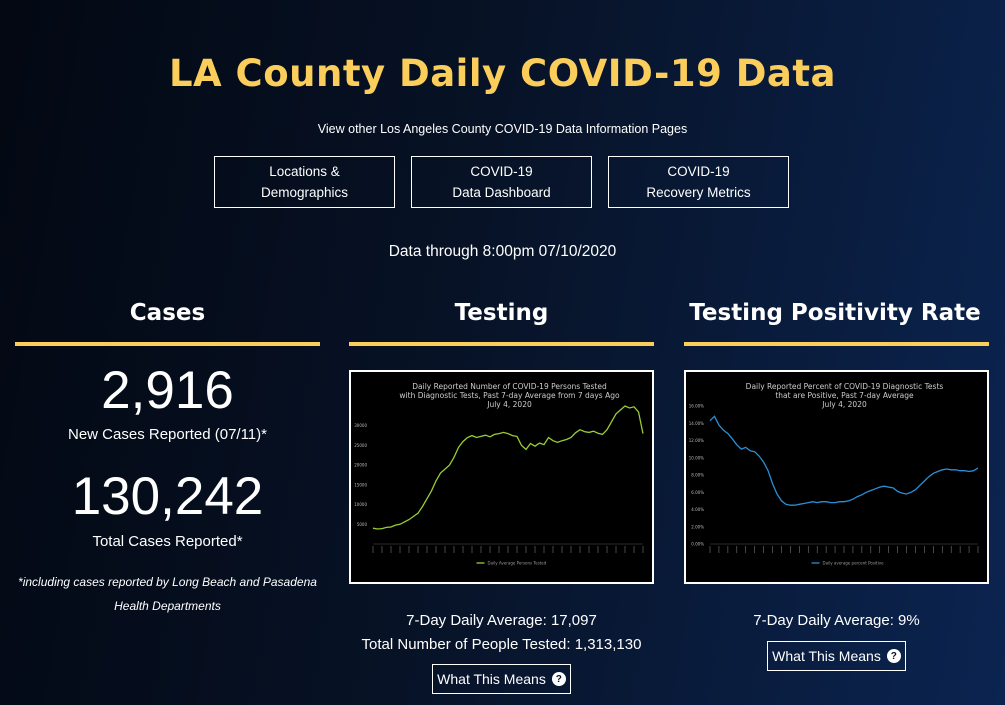 The height and width of the screenshot is (705, 1005). Describe the element at coordinates (697, 526) in the screenshot. I see `y-tick-label: 2.00%` at that location.